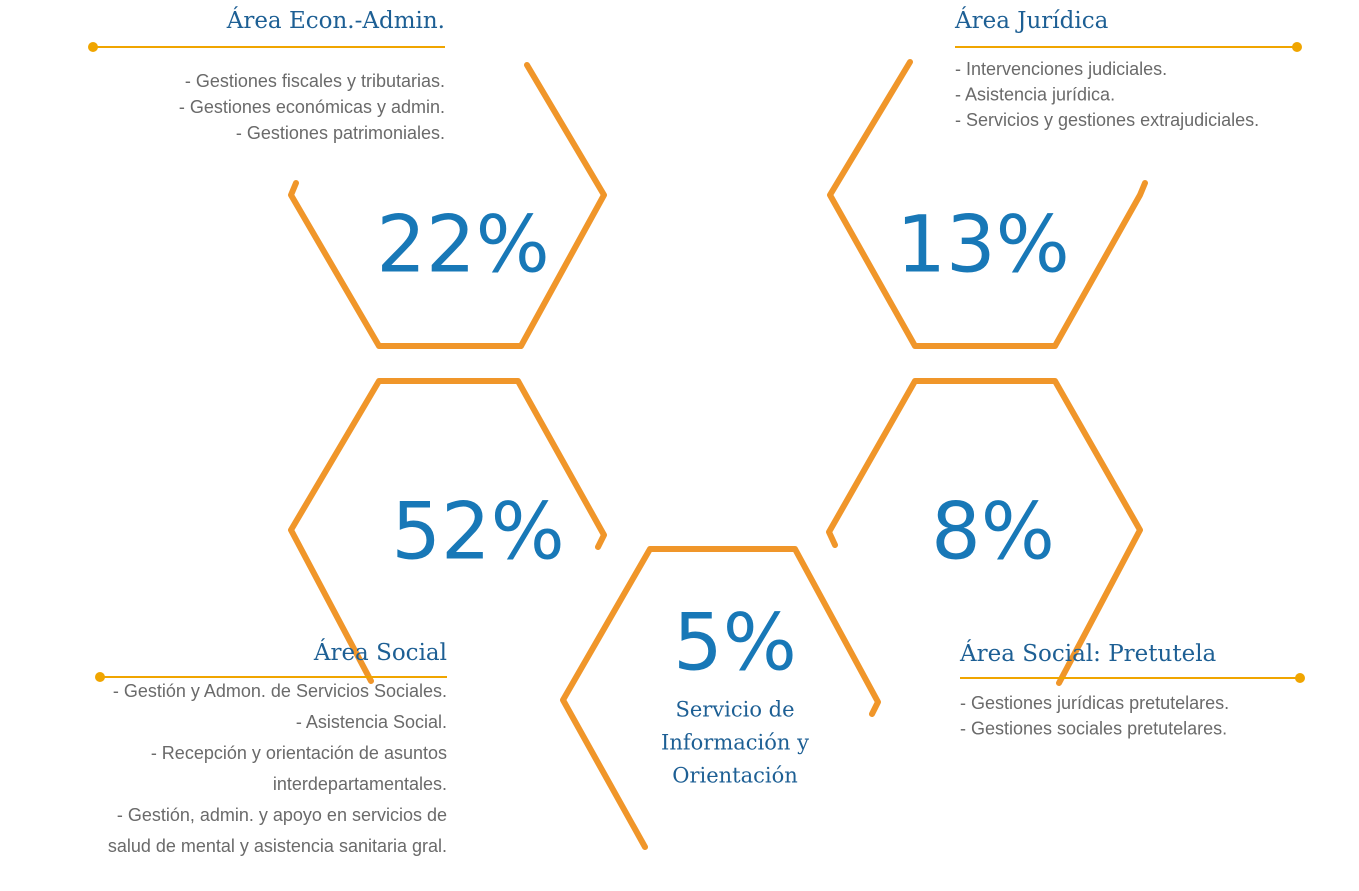  I want to click on area-percent: 52%, so click(477, 532).